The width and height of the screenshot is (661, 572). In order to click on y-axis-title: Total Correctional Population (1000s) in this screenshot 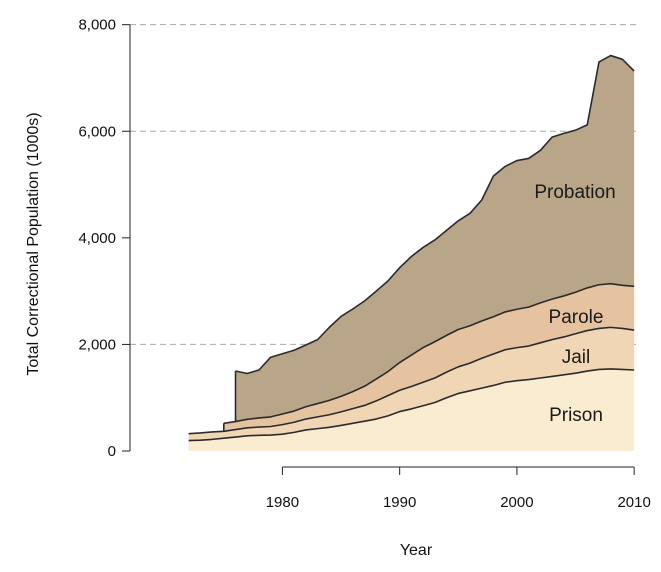, I will do `click(33, 243)`.